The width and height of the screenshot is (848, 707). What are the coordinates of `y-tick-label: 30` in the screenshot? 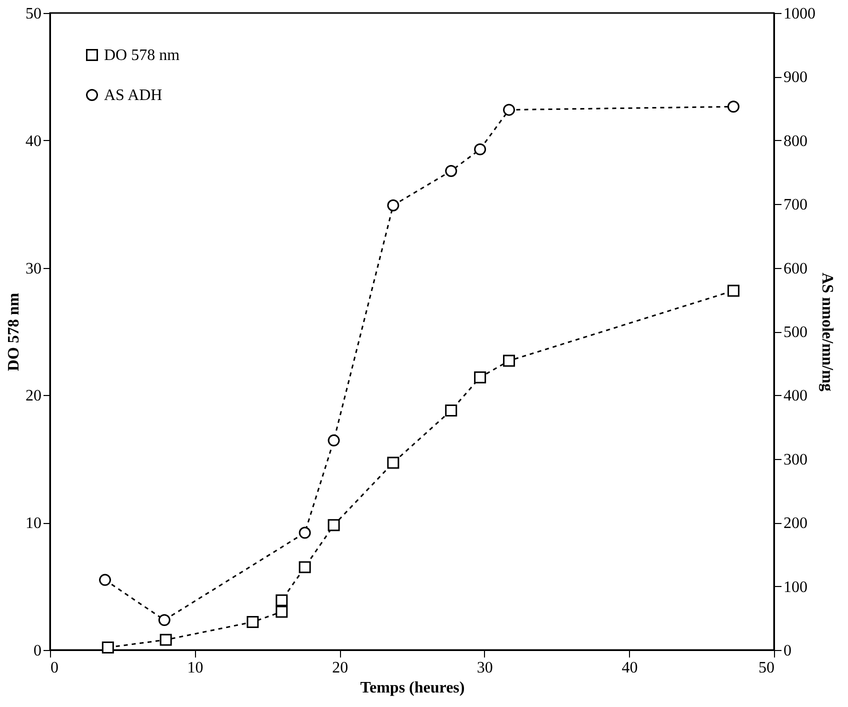 It's located at (34, 269).